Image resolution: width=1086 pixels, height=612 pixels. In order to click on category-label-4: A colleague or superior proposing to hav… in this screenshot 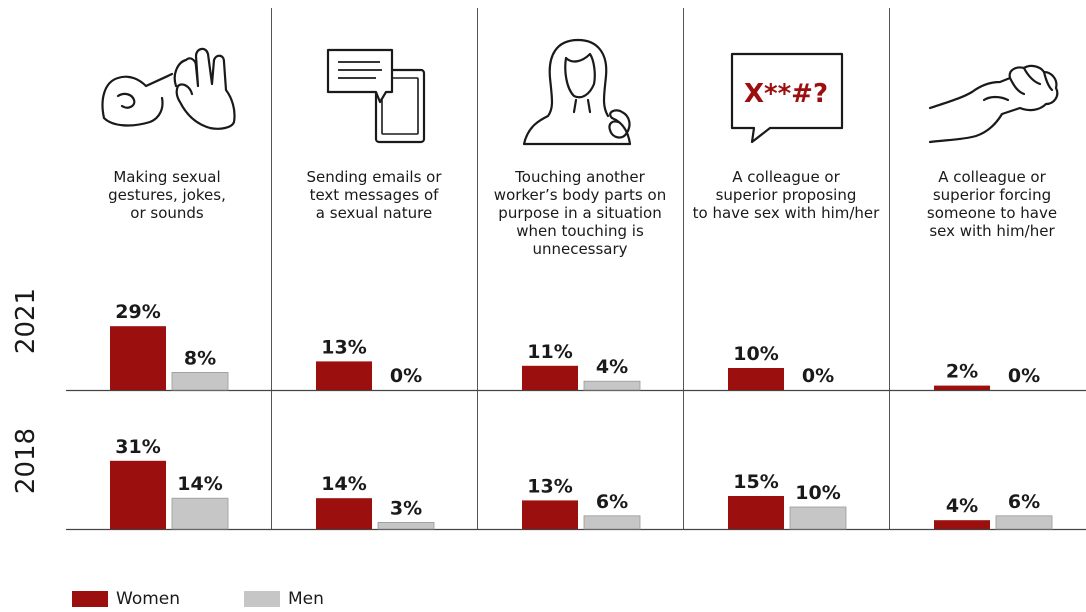, I will do `click(786, 195)`.